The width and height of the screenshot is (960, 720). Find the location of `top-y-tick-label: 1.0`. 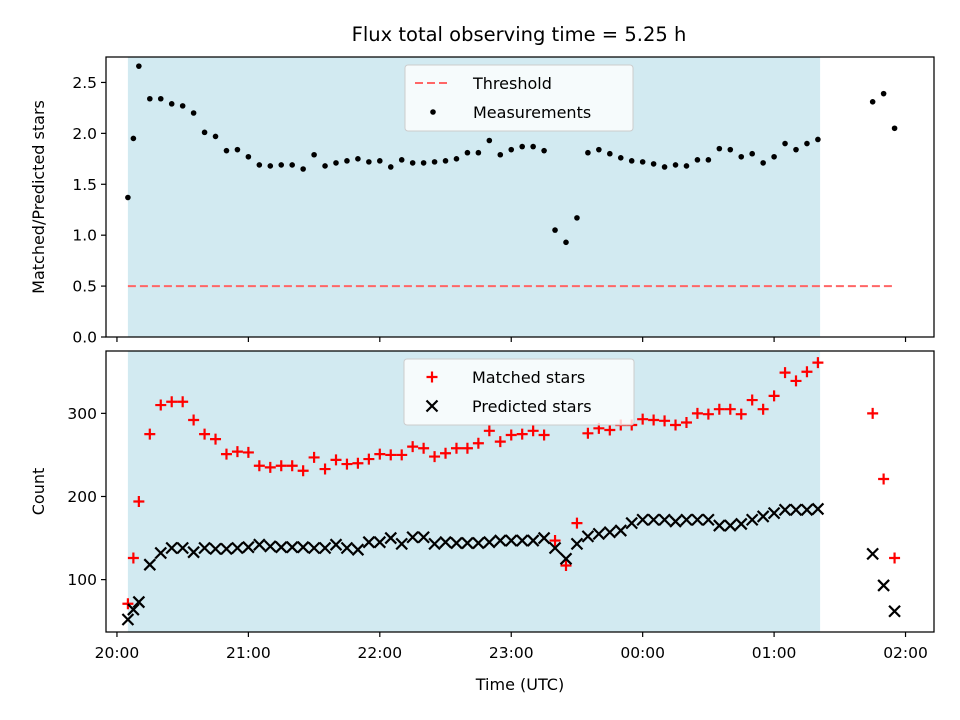

top-y-tick-label: 1.0 is located at coordinates (84, 236).